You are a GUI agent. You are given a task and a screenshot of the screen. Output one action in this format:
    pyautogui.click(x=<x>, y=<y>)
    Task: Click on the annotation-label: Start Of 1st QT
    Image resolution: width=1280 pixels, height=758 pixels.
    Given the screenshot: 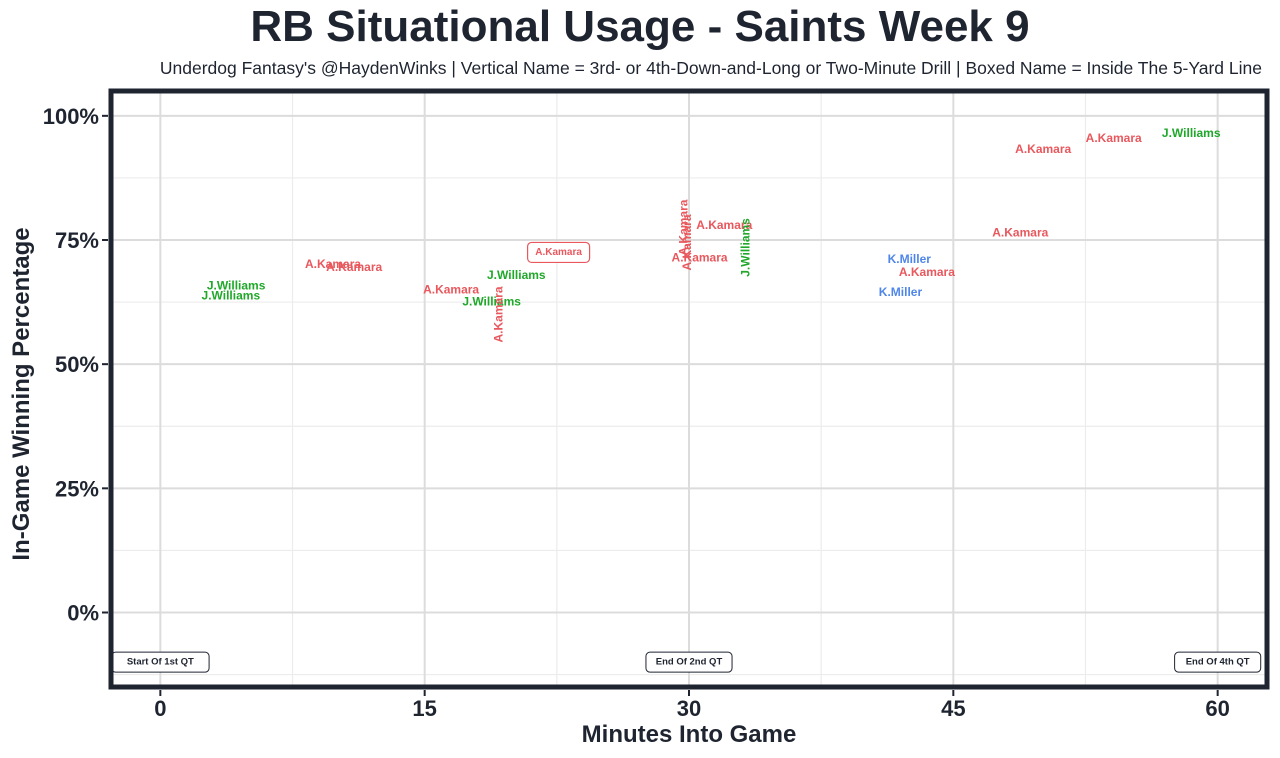 What is the action you would take?
    pyautogui.click(x=160, y=662)
    